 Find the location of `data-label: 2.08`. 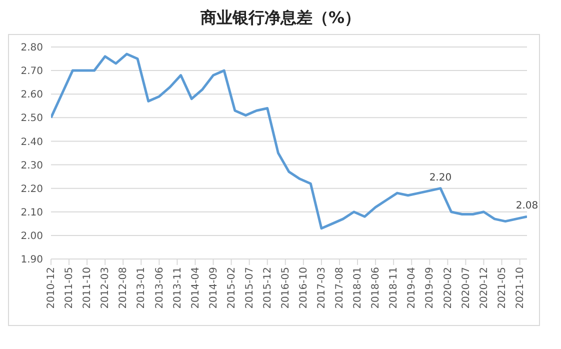

data-label: 2.08 is located at coordinates (527, 206).